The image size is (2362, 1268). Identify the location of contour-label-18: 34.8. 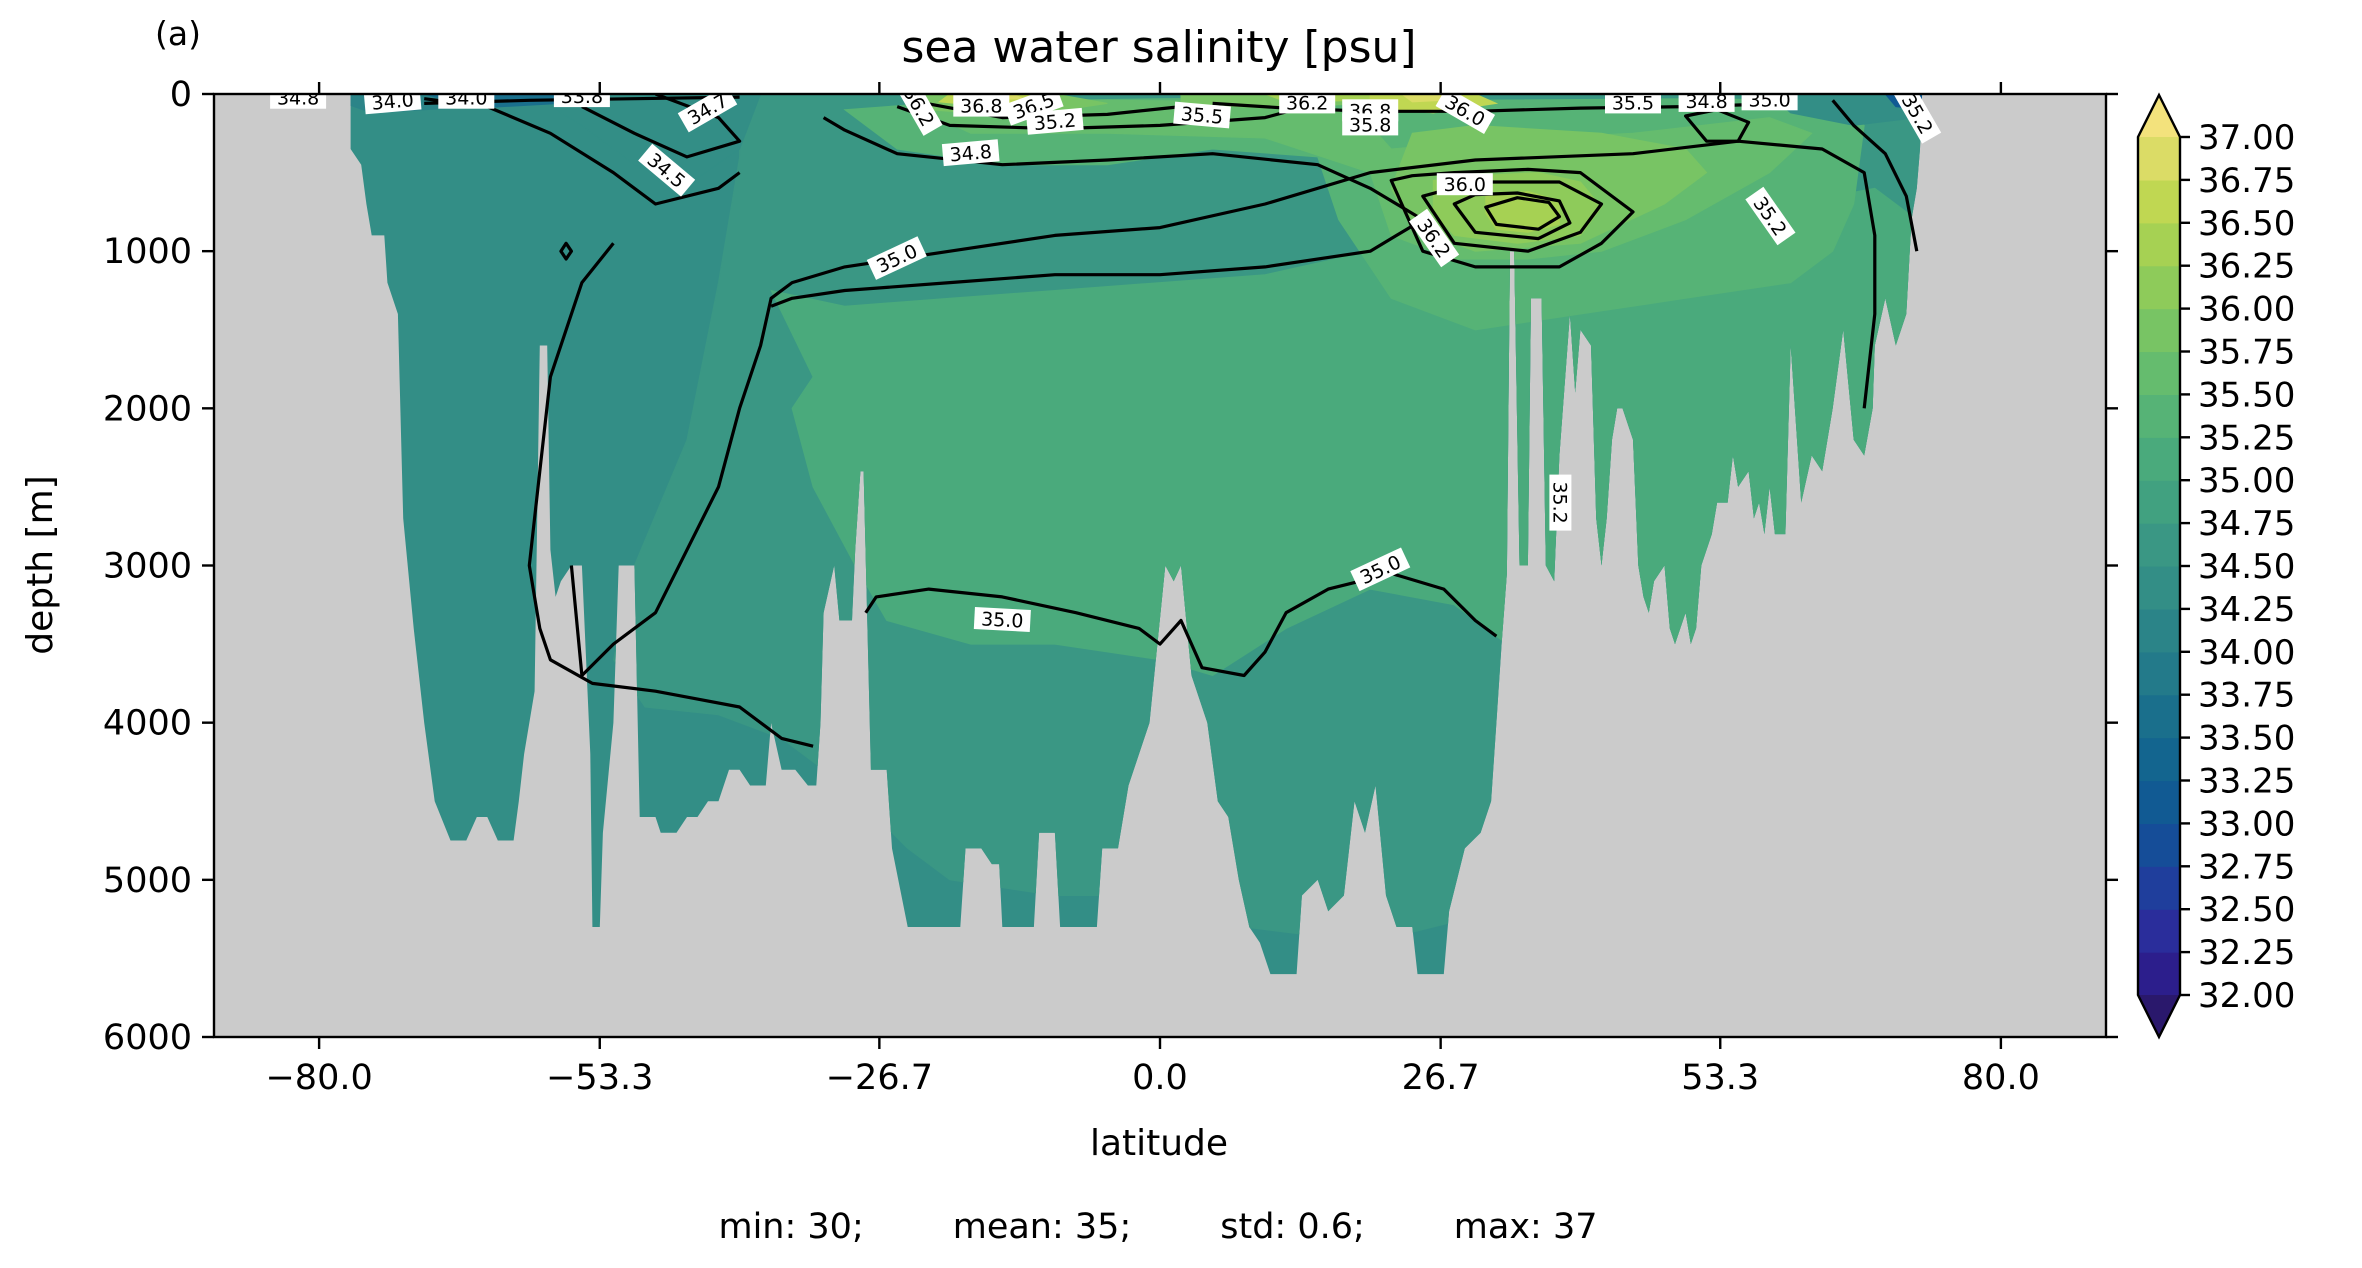
(1706, 102).